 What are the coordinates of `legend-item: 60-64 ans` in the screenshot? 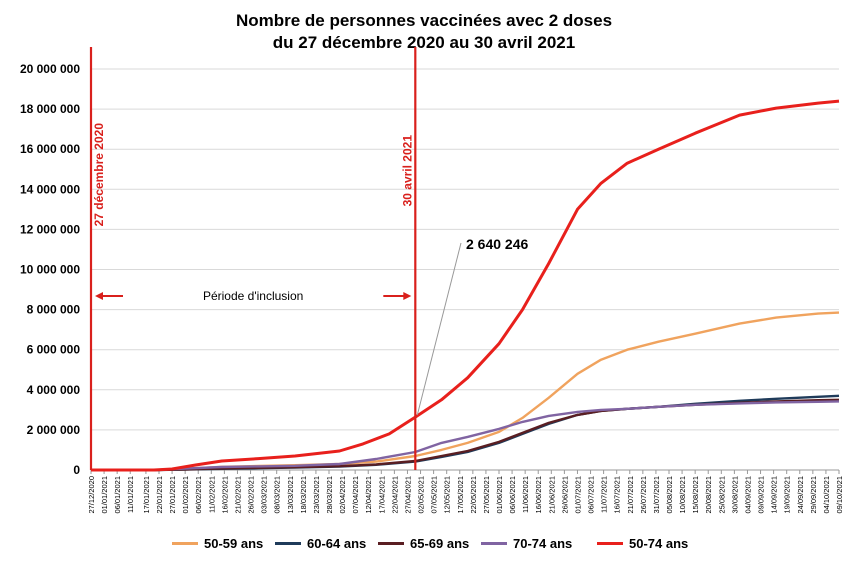 It's located at (320, 543).